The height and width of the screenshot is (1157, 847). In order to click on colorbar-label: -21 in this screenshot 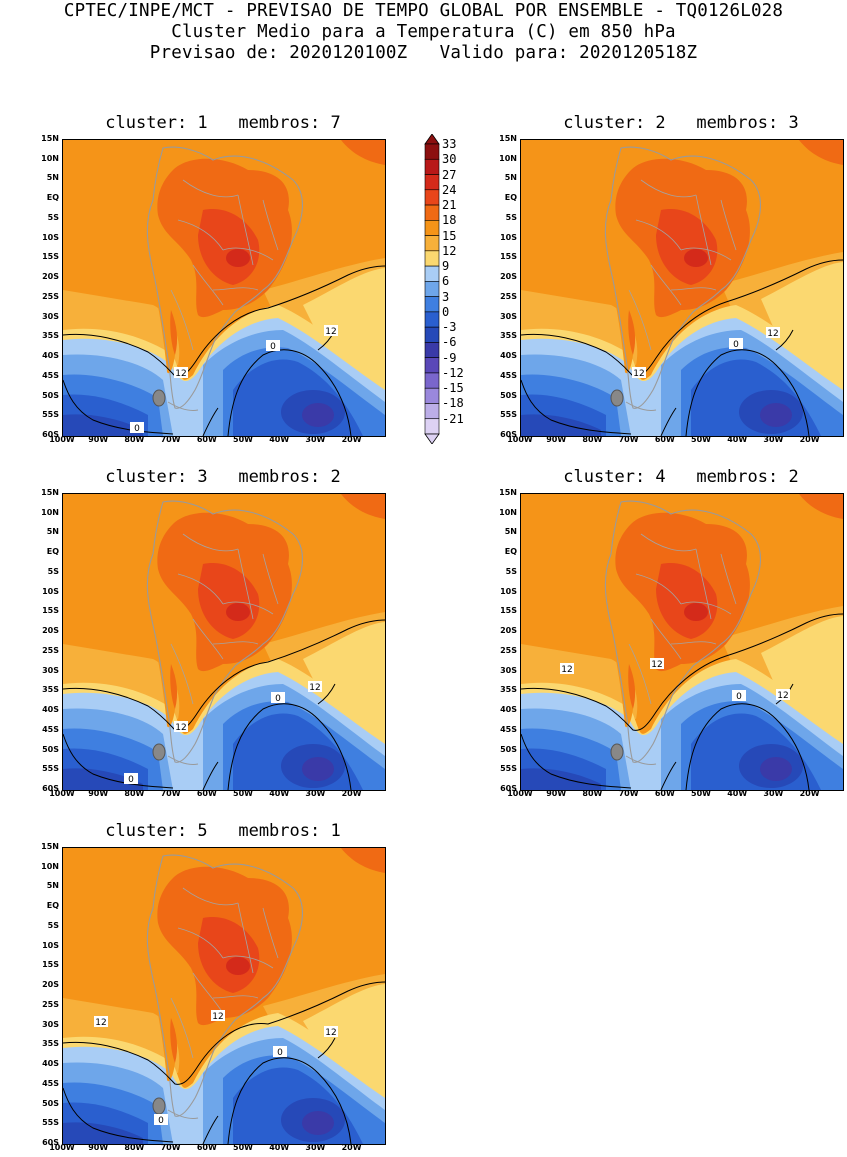, I will do `click(453, 418)`.